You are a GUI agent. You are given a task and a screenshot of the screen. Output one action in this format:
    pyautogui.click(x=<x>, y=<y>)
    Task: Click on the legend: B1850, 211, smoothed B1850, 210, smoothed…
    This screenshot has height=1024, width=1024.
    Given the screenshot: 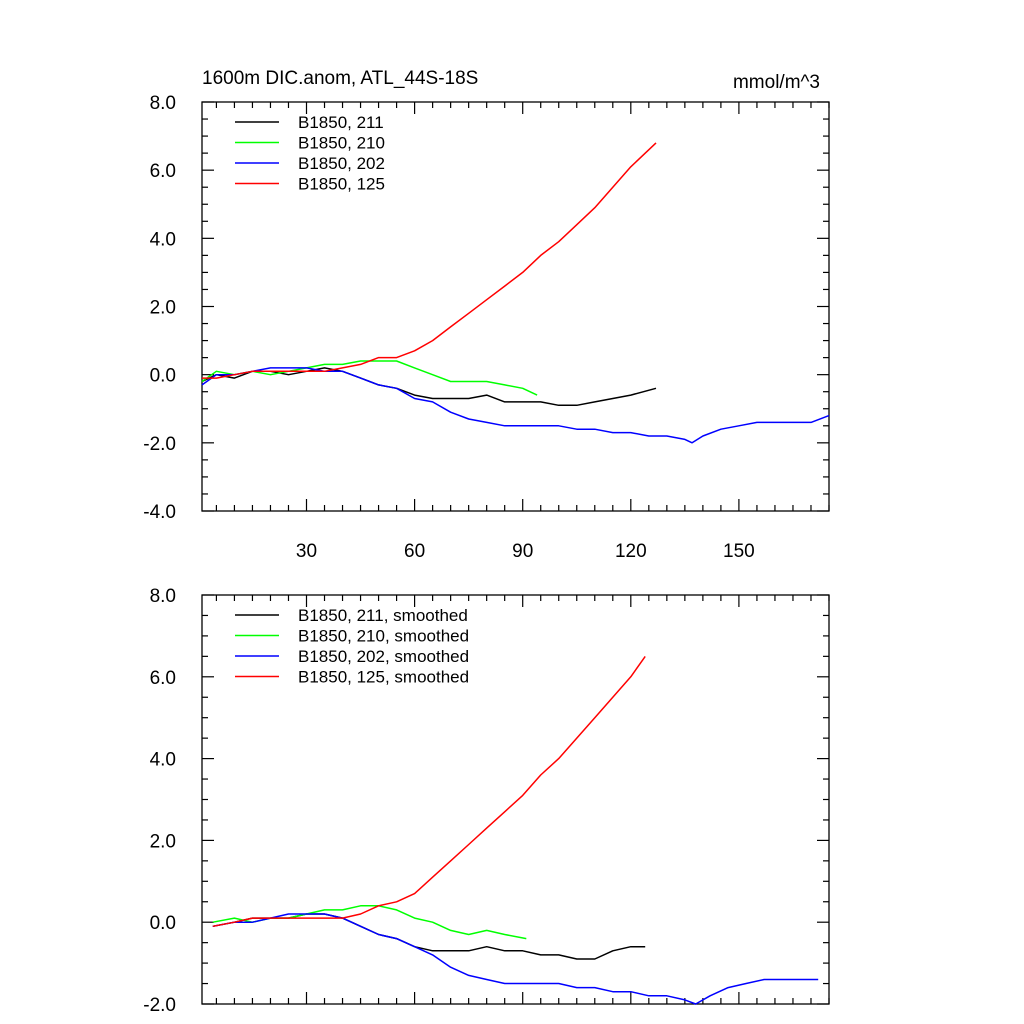 What is the action you would take?
    pyautogui.click(x=352, y=646)
    